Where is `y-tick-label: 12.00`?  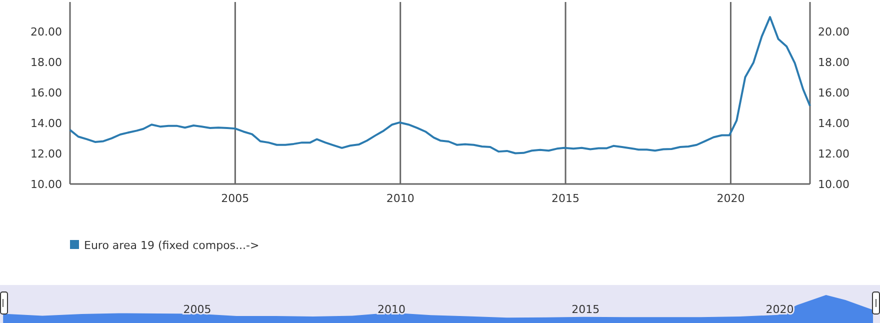
y-tick-label: 12.00 is located at coordinates (46, 153).